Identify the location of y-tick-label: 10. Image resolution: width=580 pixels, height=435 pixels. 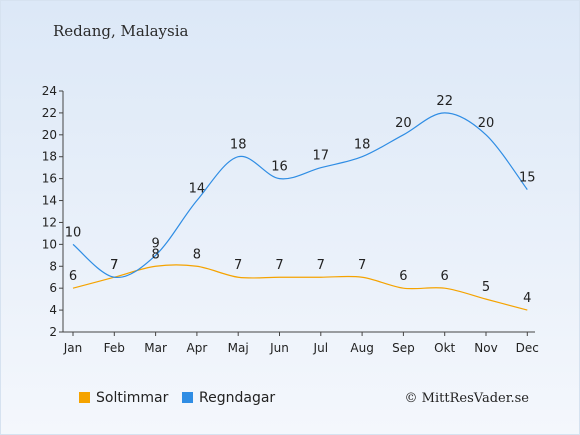
(49, 244).